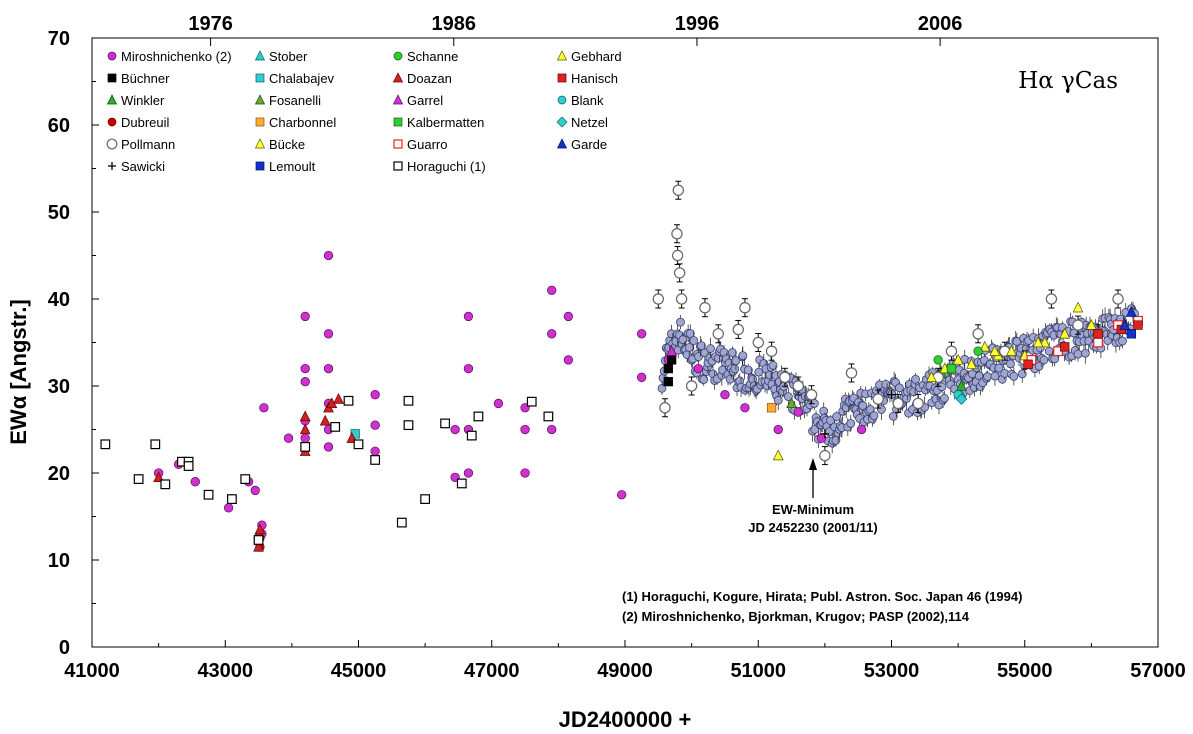 This screenshot has width=1193, height=734. What do you see at coordinates (59, 213) in the screenshot?
I see `y-tick-label: 50` at bounding box center [59, 213].